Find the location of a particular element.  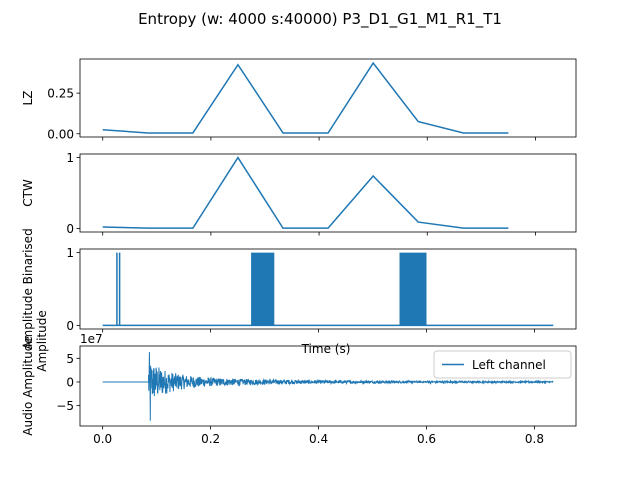

x-tick-label: 0.6 is located at coordinates (426, 439).